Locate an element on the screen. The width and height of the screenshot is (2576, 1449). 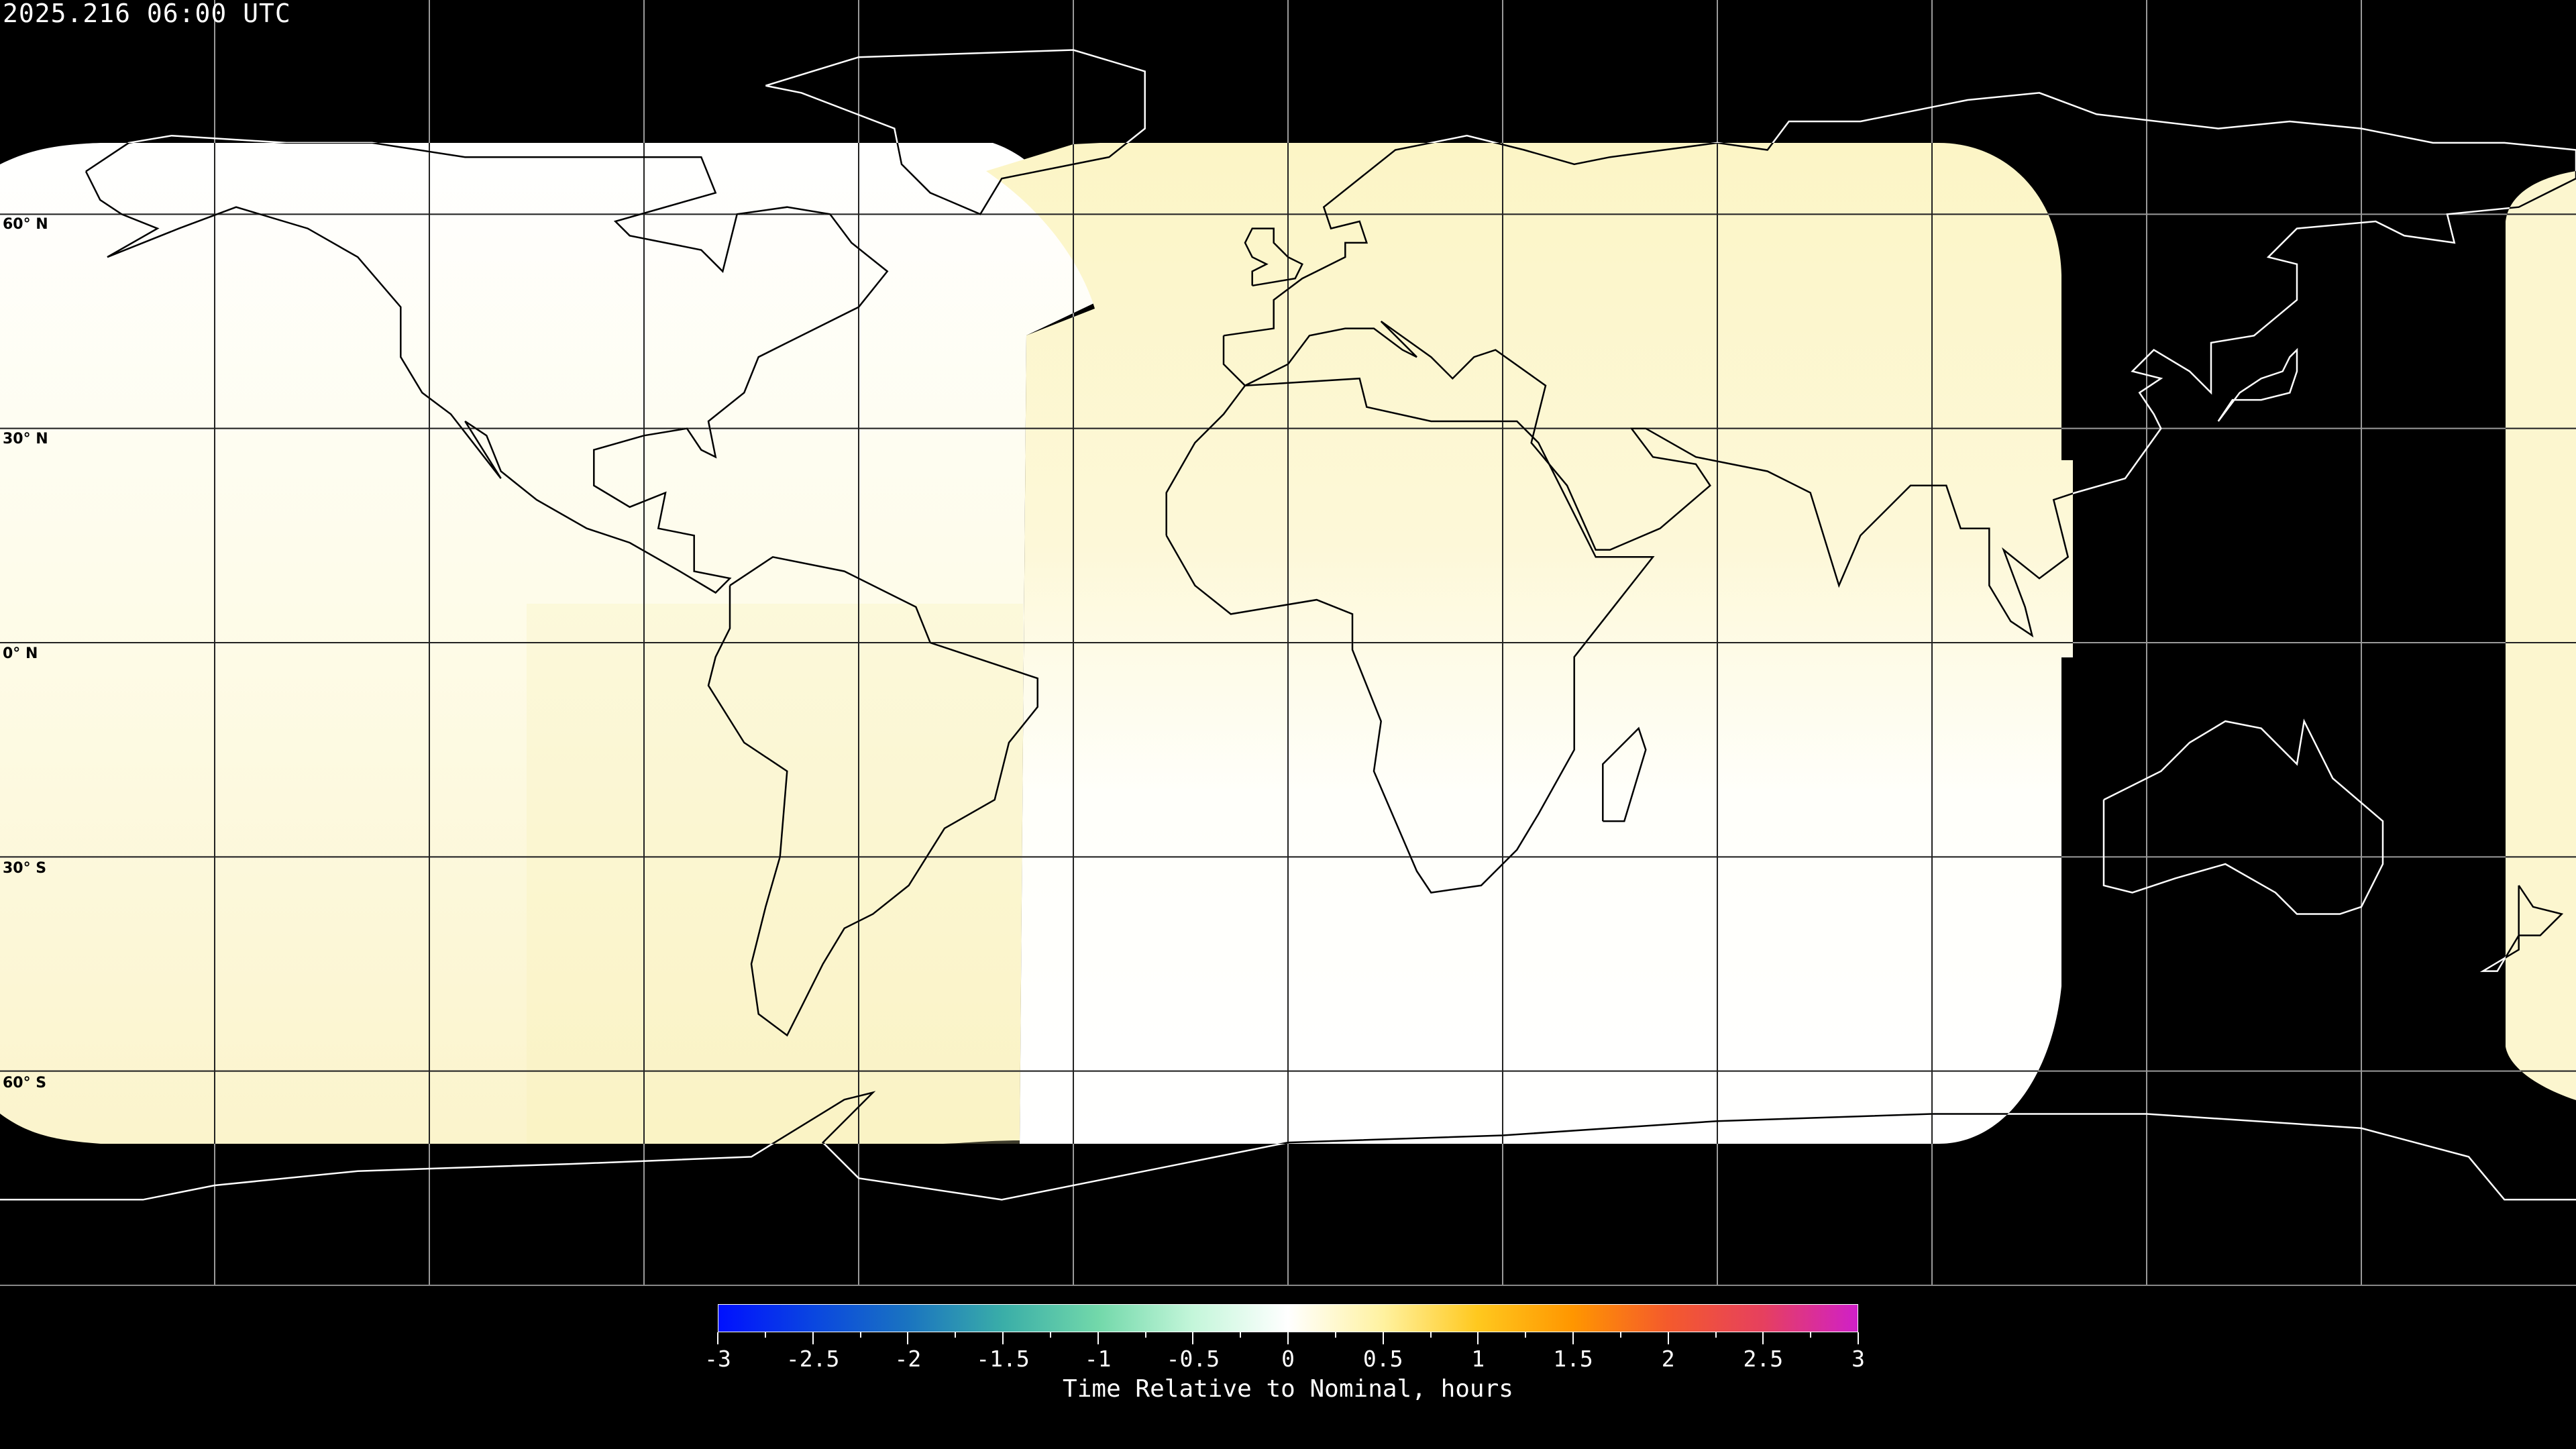
coastline-africa is located at coordinates (1410, 635).